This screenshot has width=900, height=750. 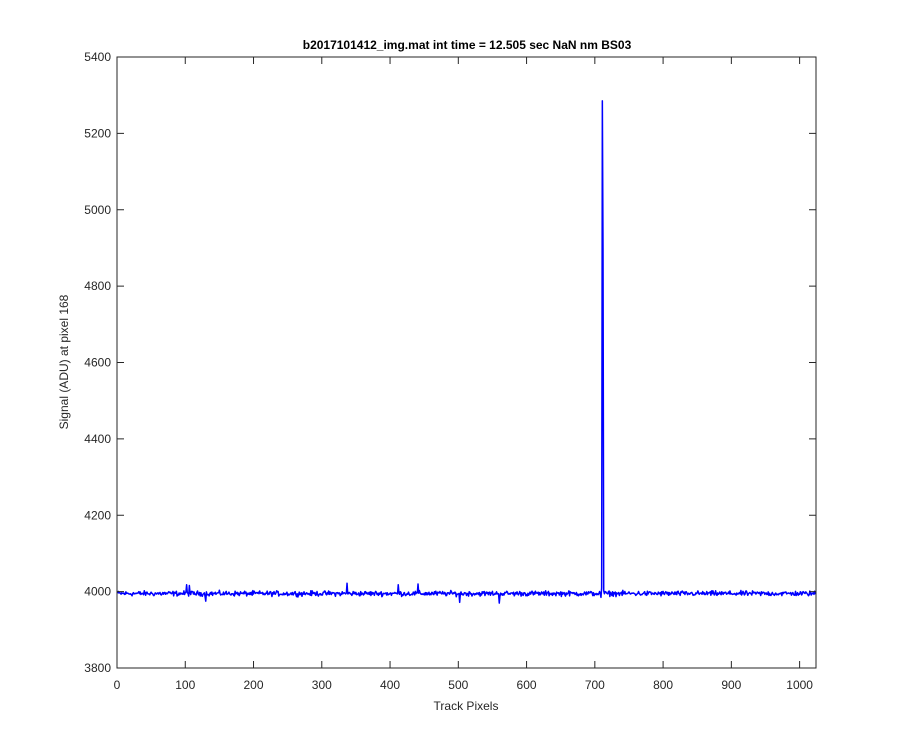 I want to click on x-tick-label: 300, so click(x=322, y=685).